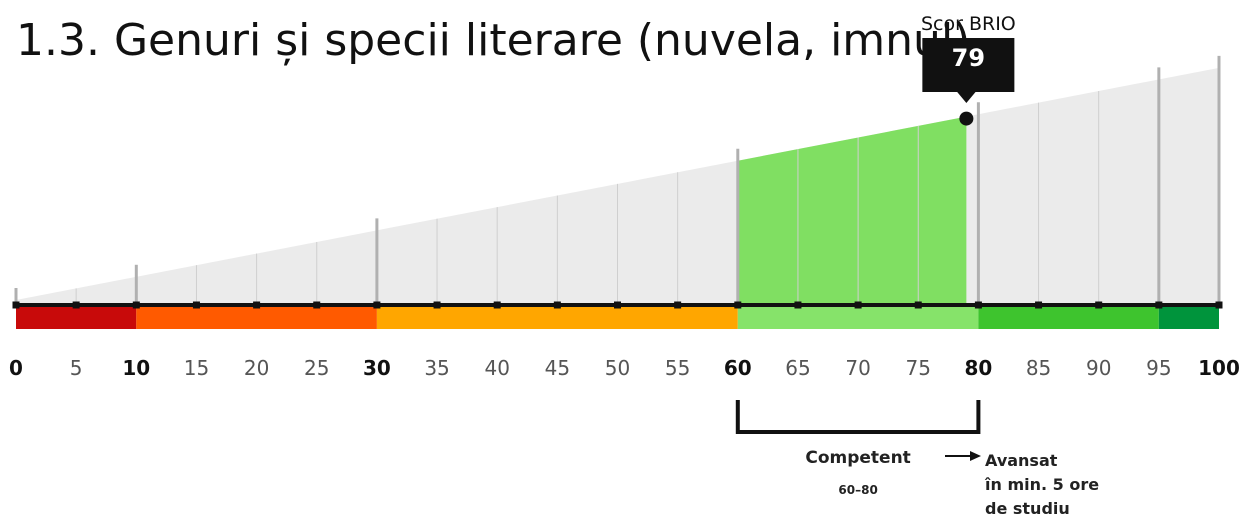 This screenshot has width=1240, height=517. What do you see at coordinates (256, 368) in the screenshot?
I see `tick-label: 20` at bounding box center [256, 368].